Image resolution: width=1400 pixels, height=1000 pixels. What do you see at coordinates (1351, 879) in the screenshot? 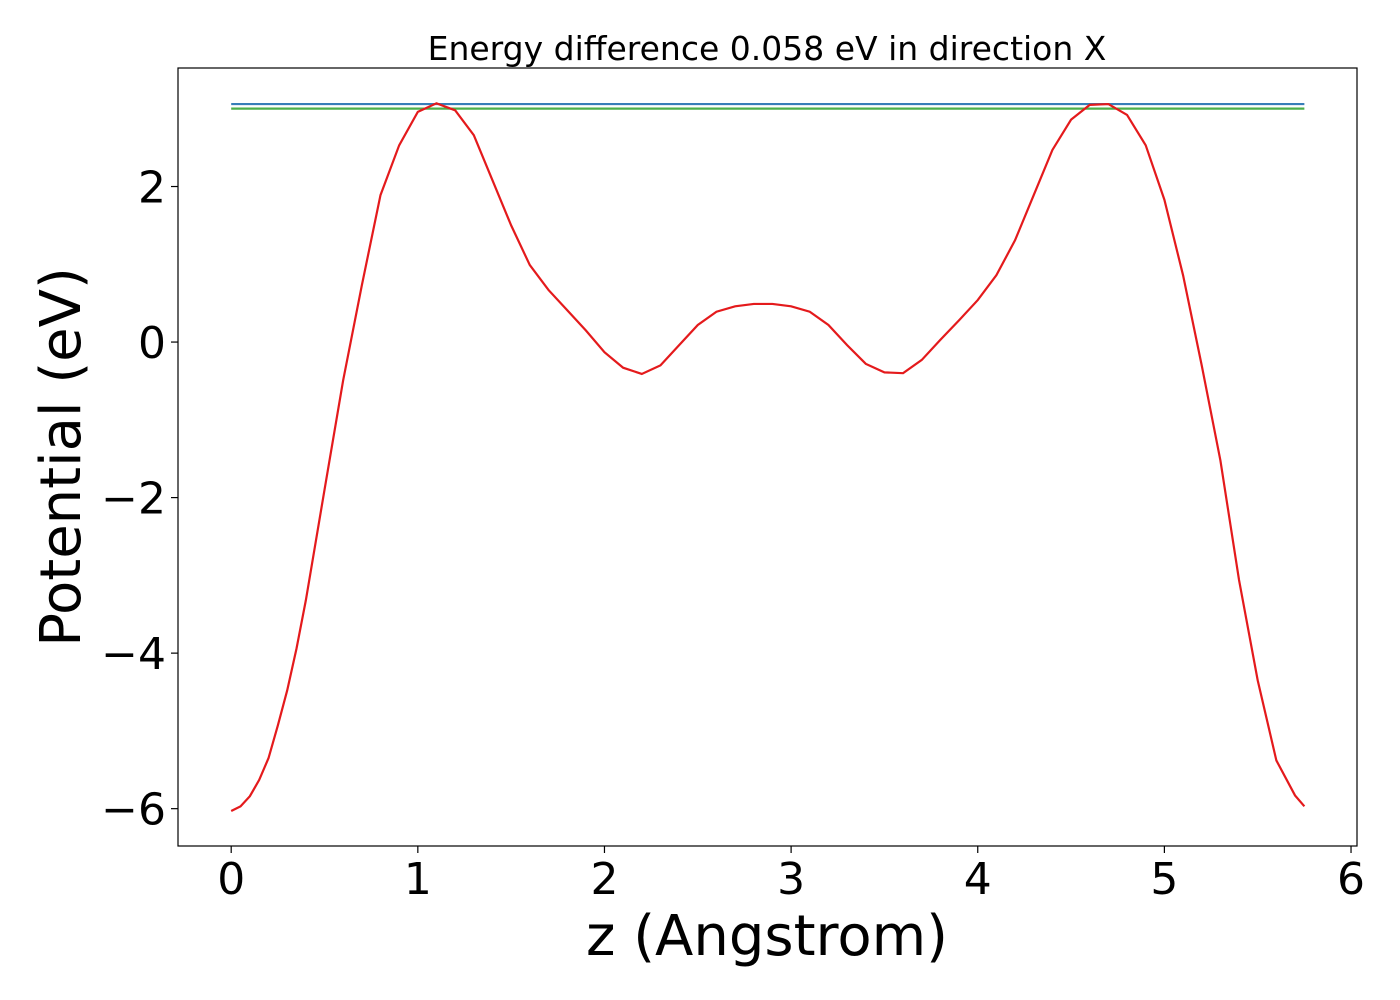
I see `x-tick-label: 6` at bounding box center [1351, 879].